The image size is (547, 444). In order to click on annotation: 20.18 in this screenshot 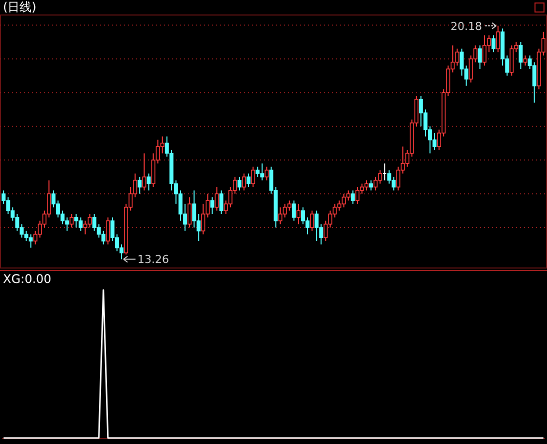, I will do `click(466, 26)`.